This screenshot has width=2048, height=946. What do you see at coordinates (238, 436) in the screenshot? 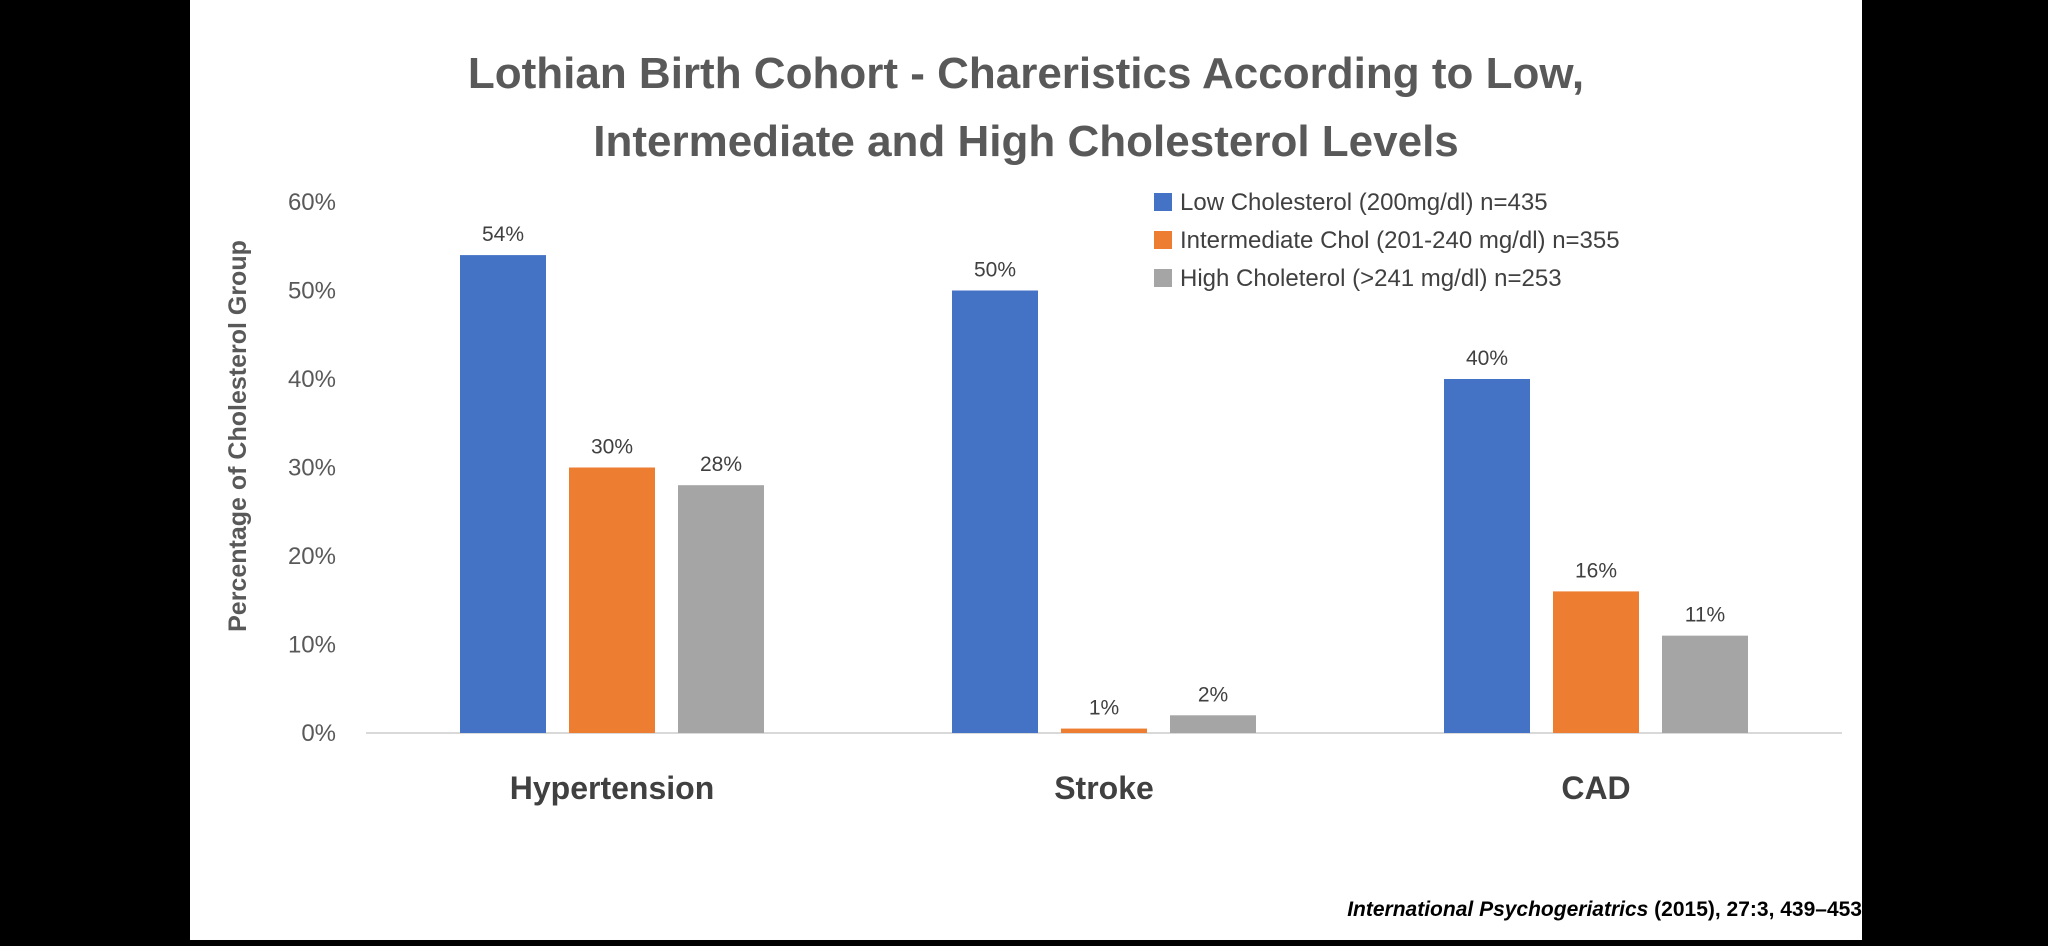
I see `y-axis-label: Percentage of Cholesterol Group` at bounding box center [238, 436].